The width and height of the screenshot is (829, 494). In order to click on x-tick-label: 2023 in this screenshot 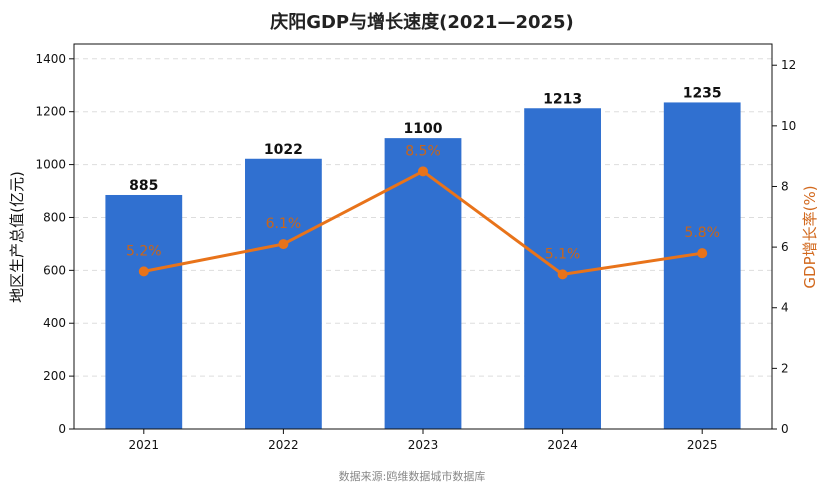, I will do `click(423, 445)`.